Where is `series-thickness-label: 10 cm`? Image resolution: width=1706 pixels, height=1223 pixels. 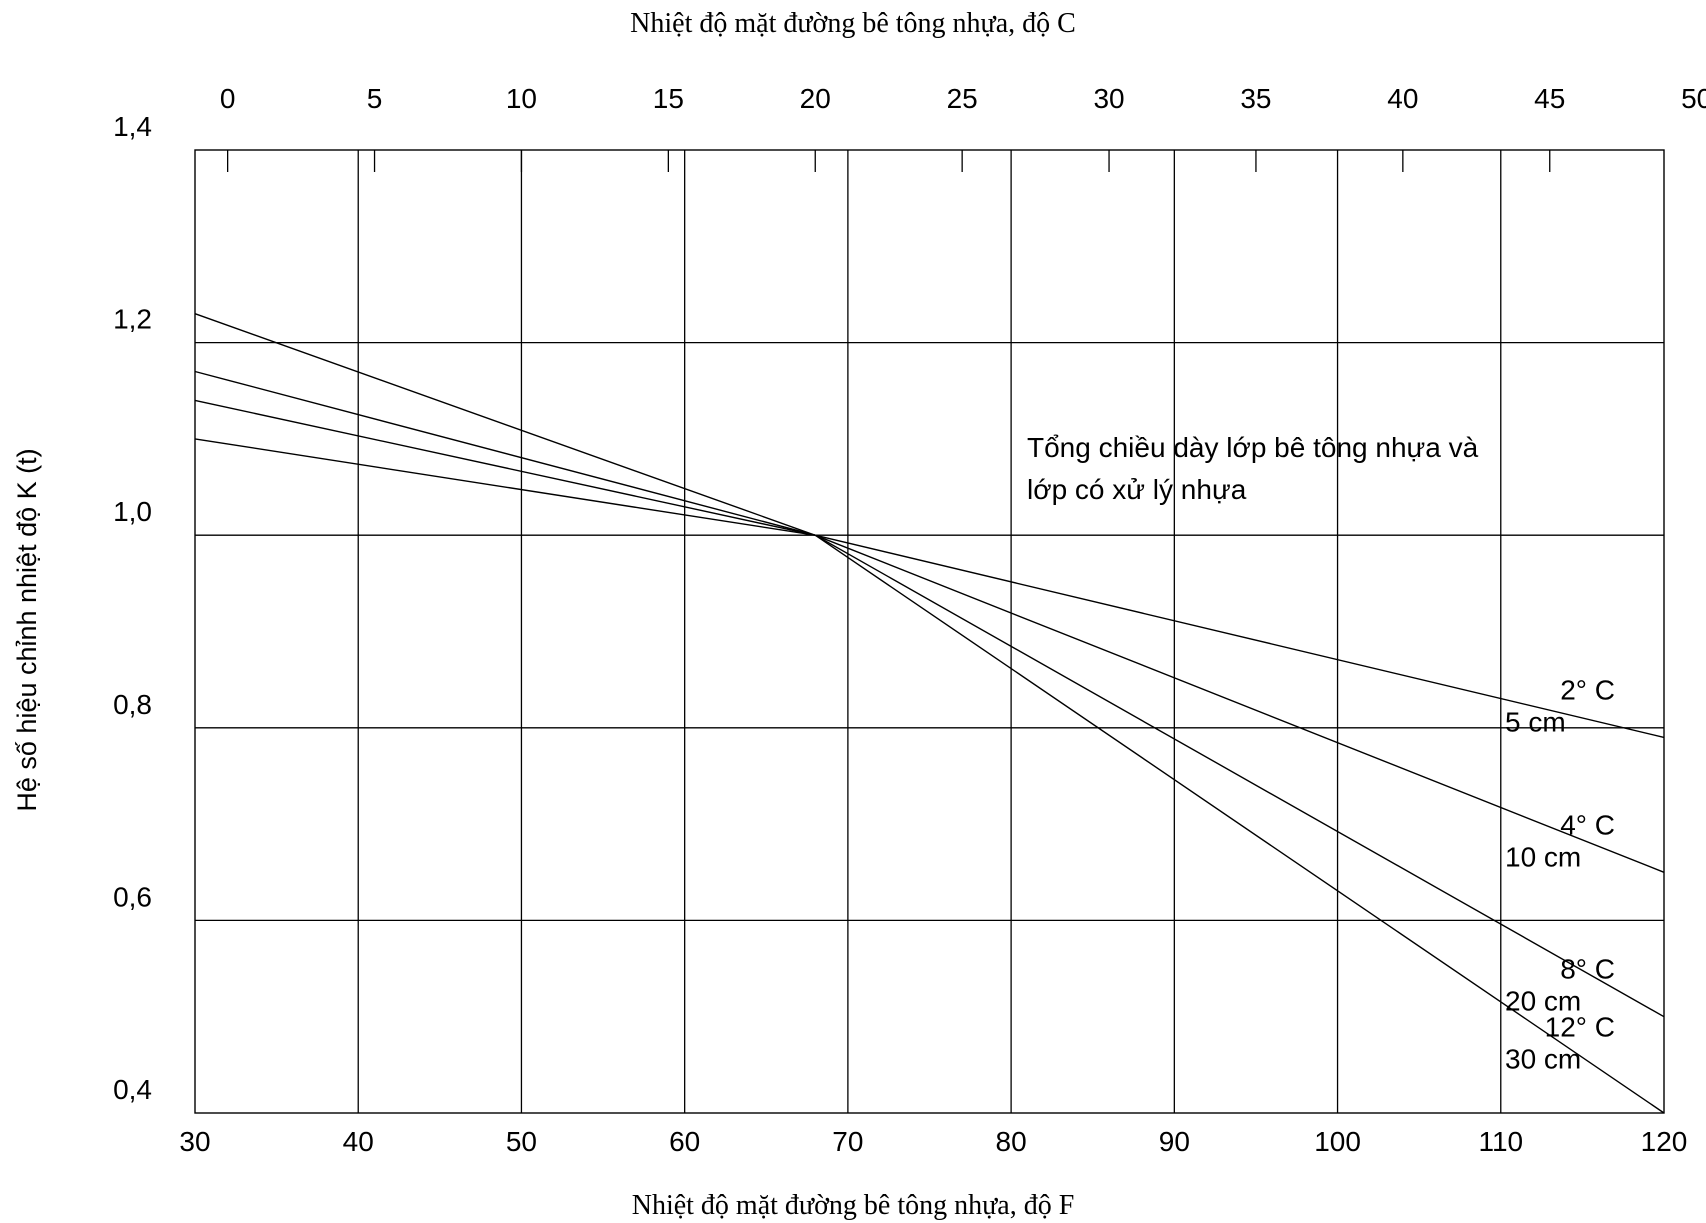 series-thickness-label: 10 cm is located at coordinates (1543, 856).